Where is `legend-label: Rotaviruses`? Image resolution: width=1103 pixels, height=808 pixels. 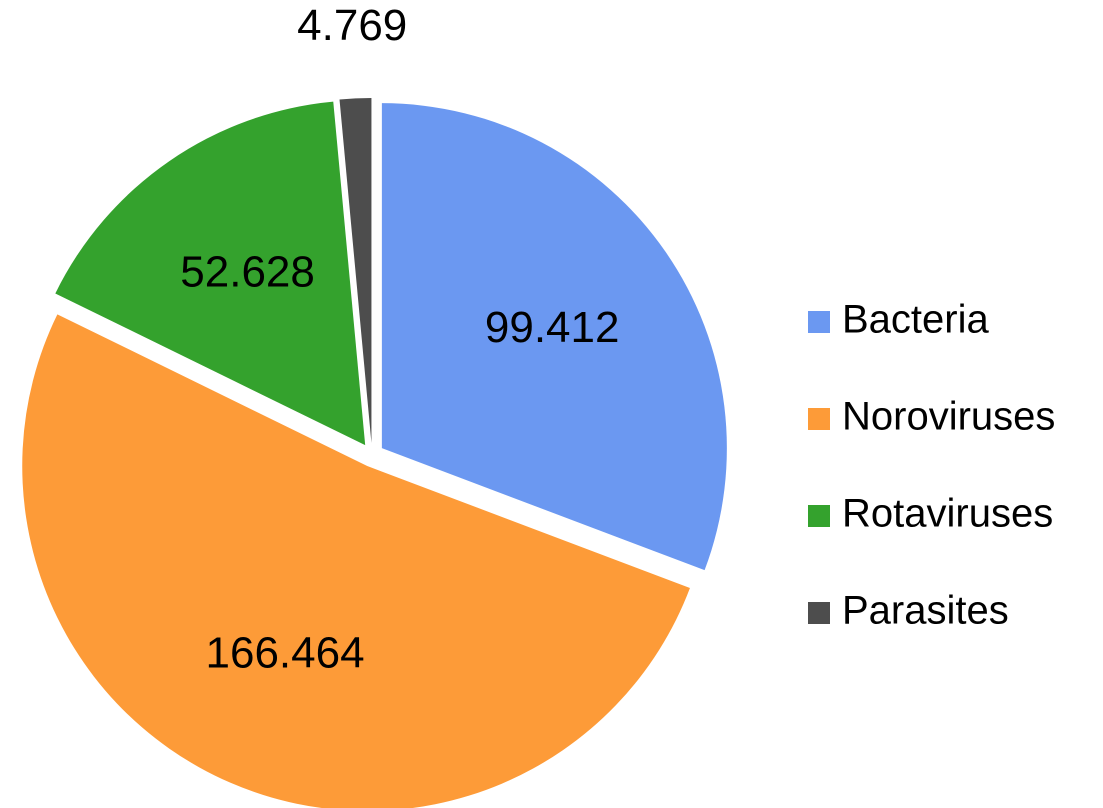
legend-label: Rotaviruses is located at coordinates (947, 514).